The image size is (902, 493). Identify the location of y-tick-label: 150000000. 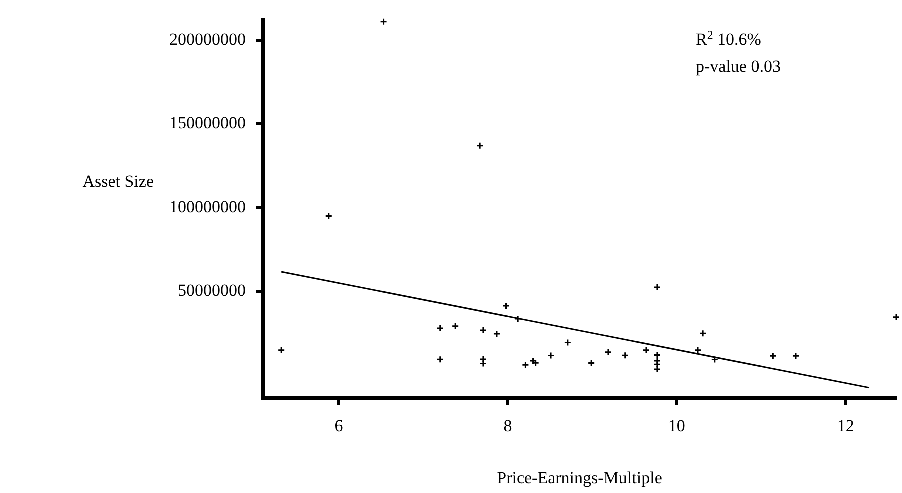
(208, 123).